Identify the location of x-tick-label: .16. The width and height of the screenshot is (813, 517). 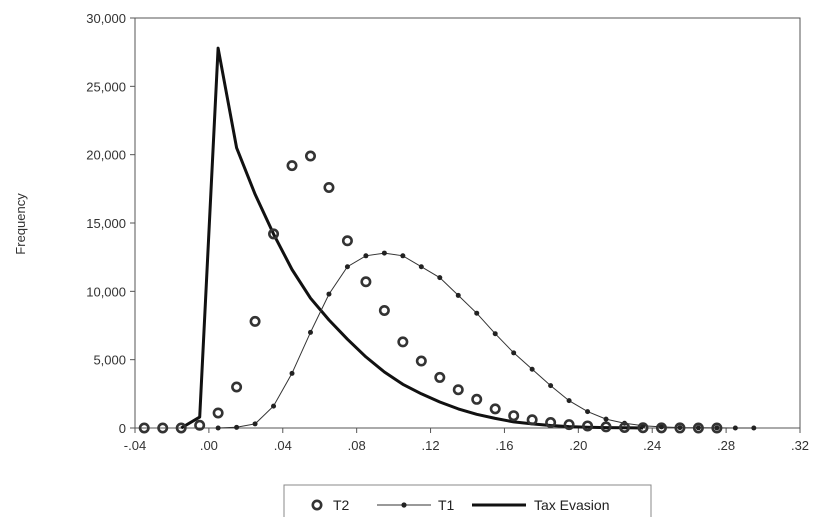
(504, 445).